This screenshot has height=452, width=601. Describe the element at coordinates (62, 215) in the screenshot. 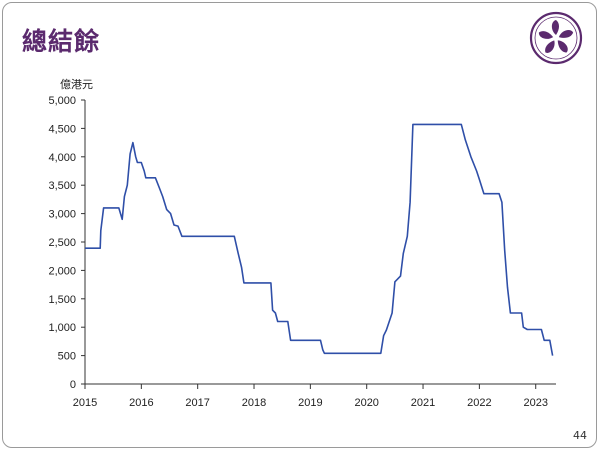

I see `y-tick-label: 3,000` at that location.